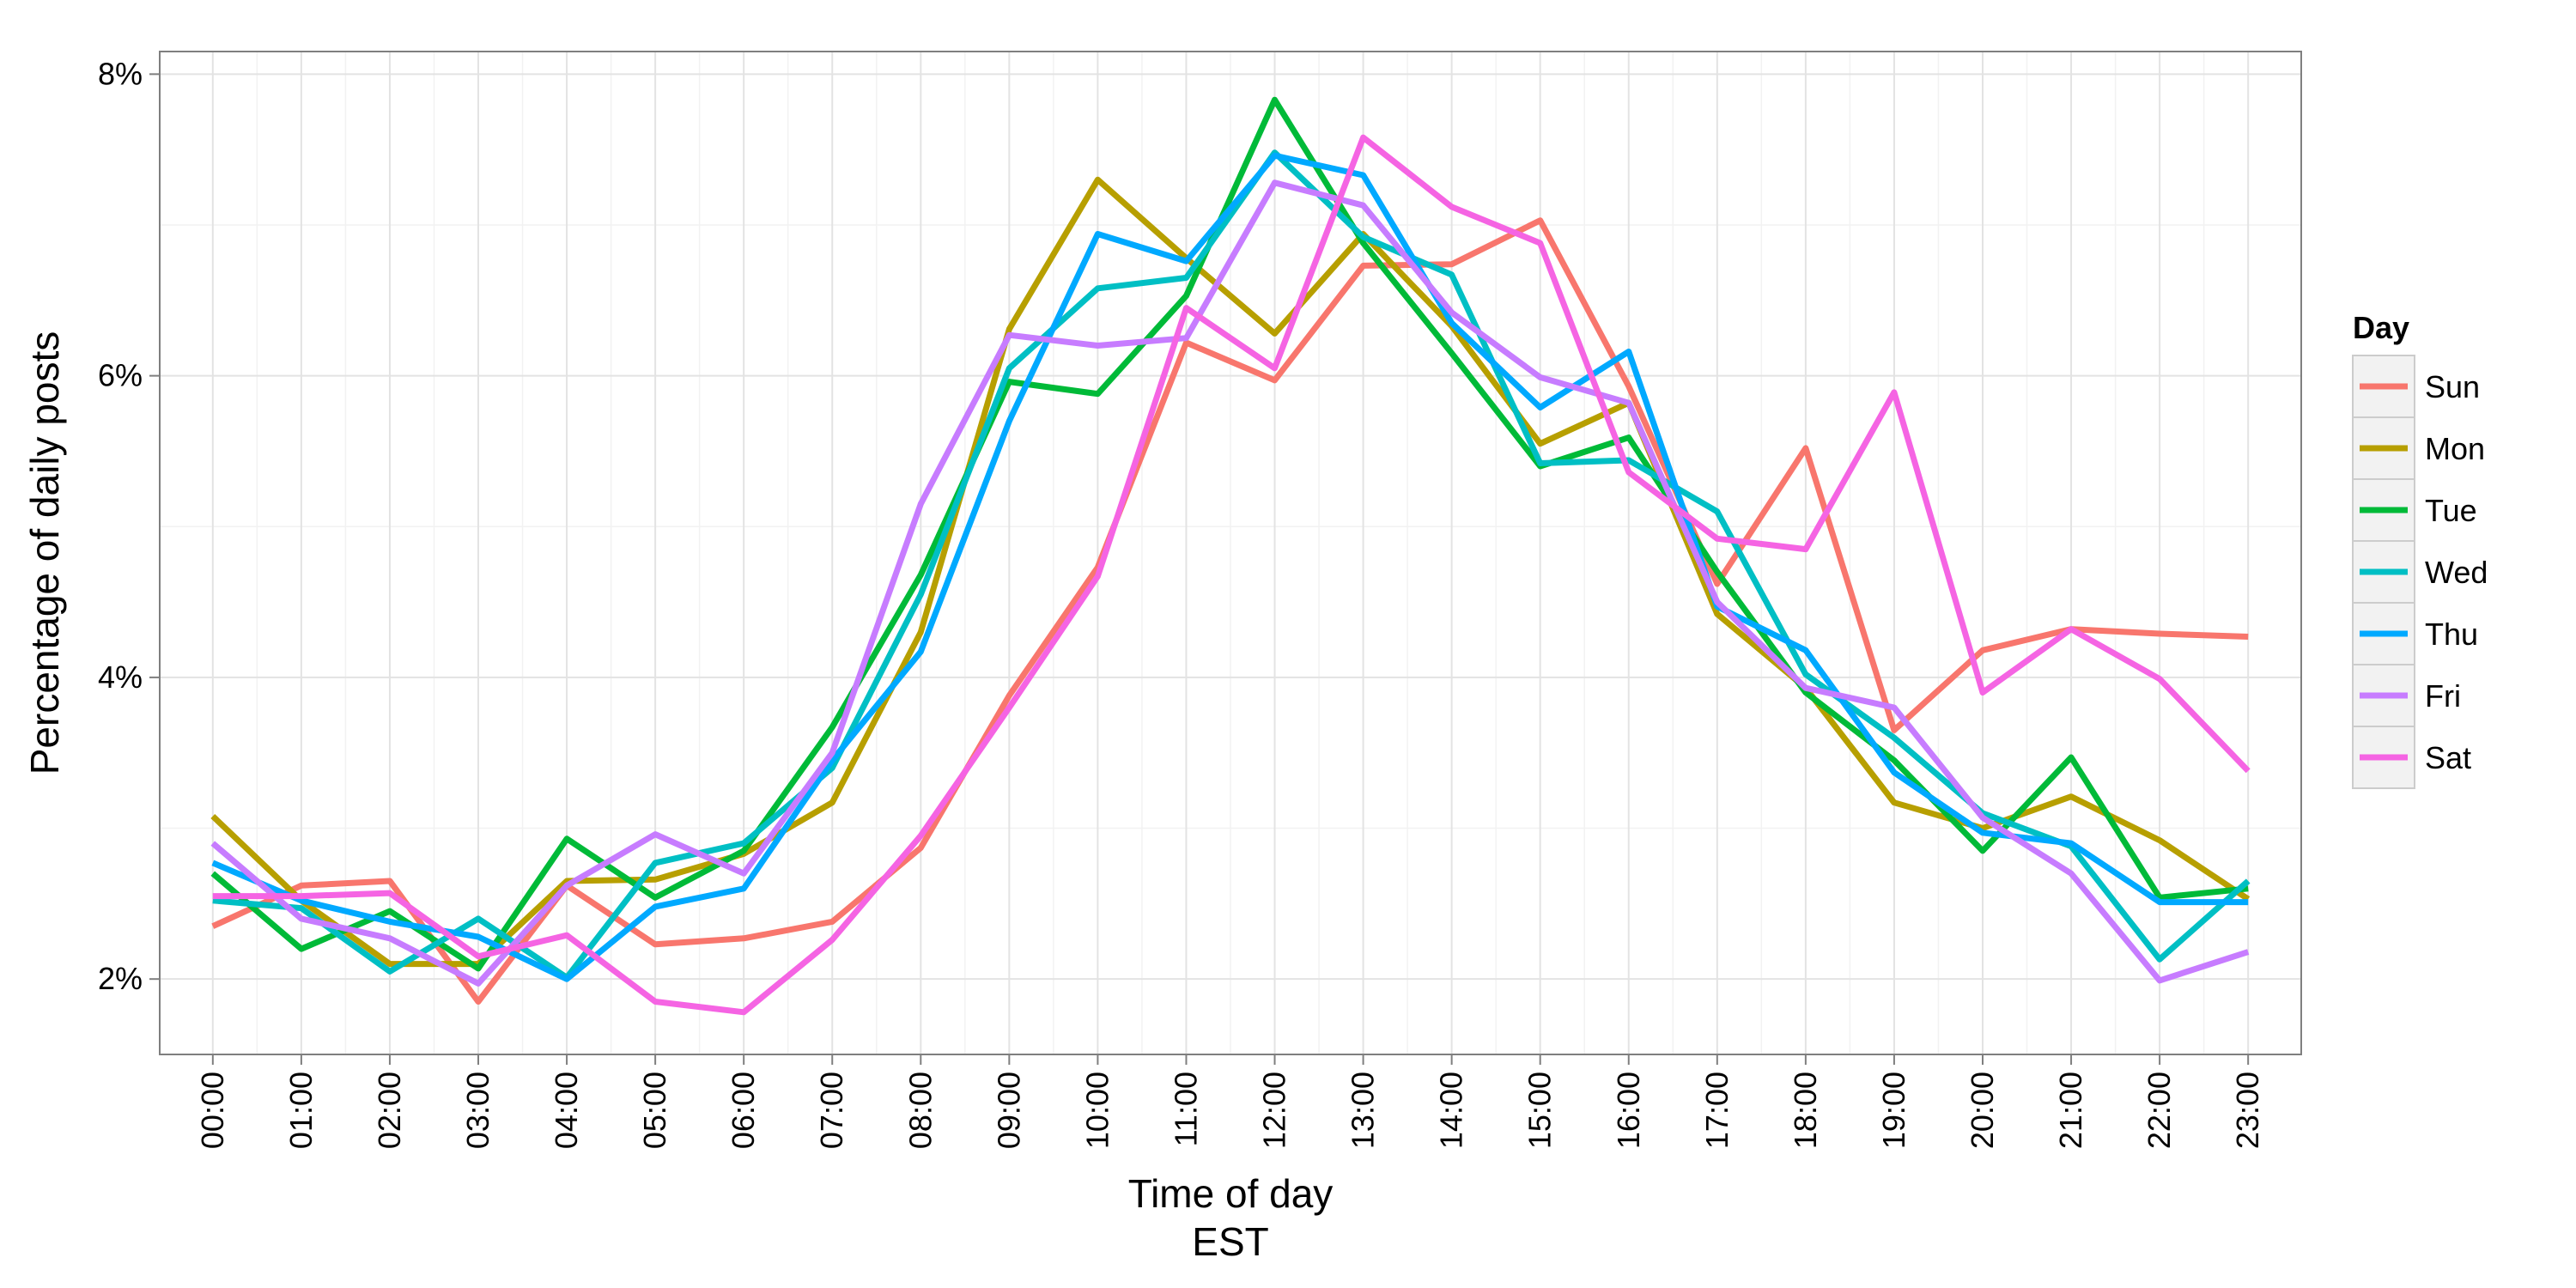 The image size is (2576, 1288). I want to click on legend: Day Sun Mon Tue Wed Thu Fri Sat, so click(2420, 550).